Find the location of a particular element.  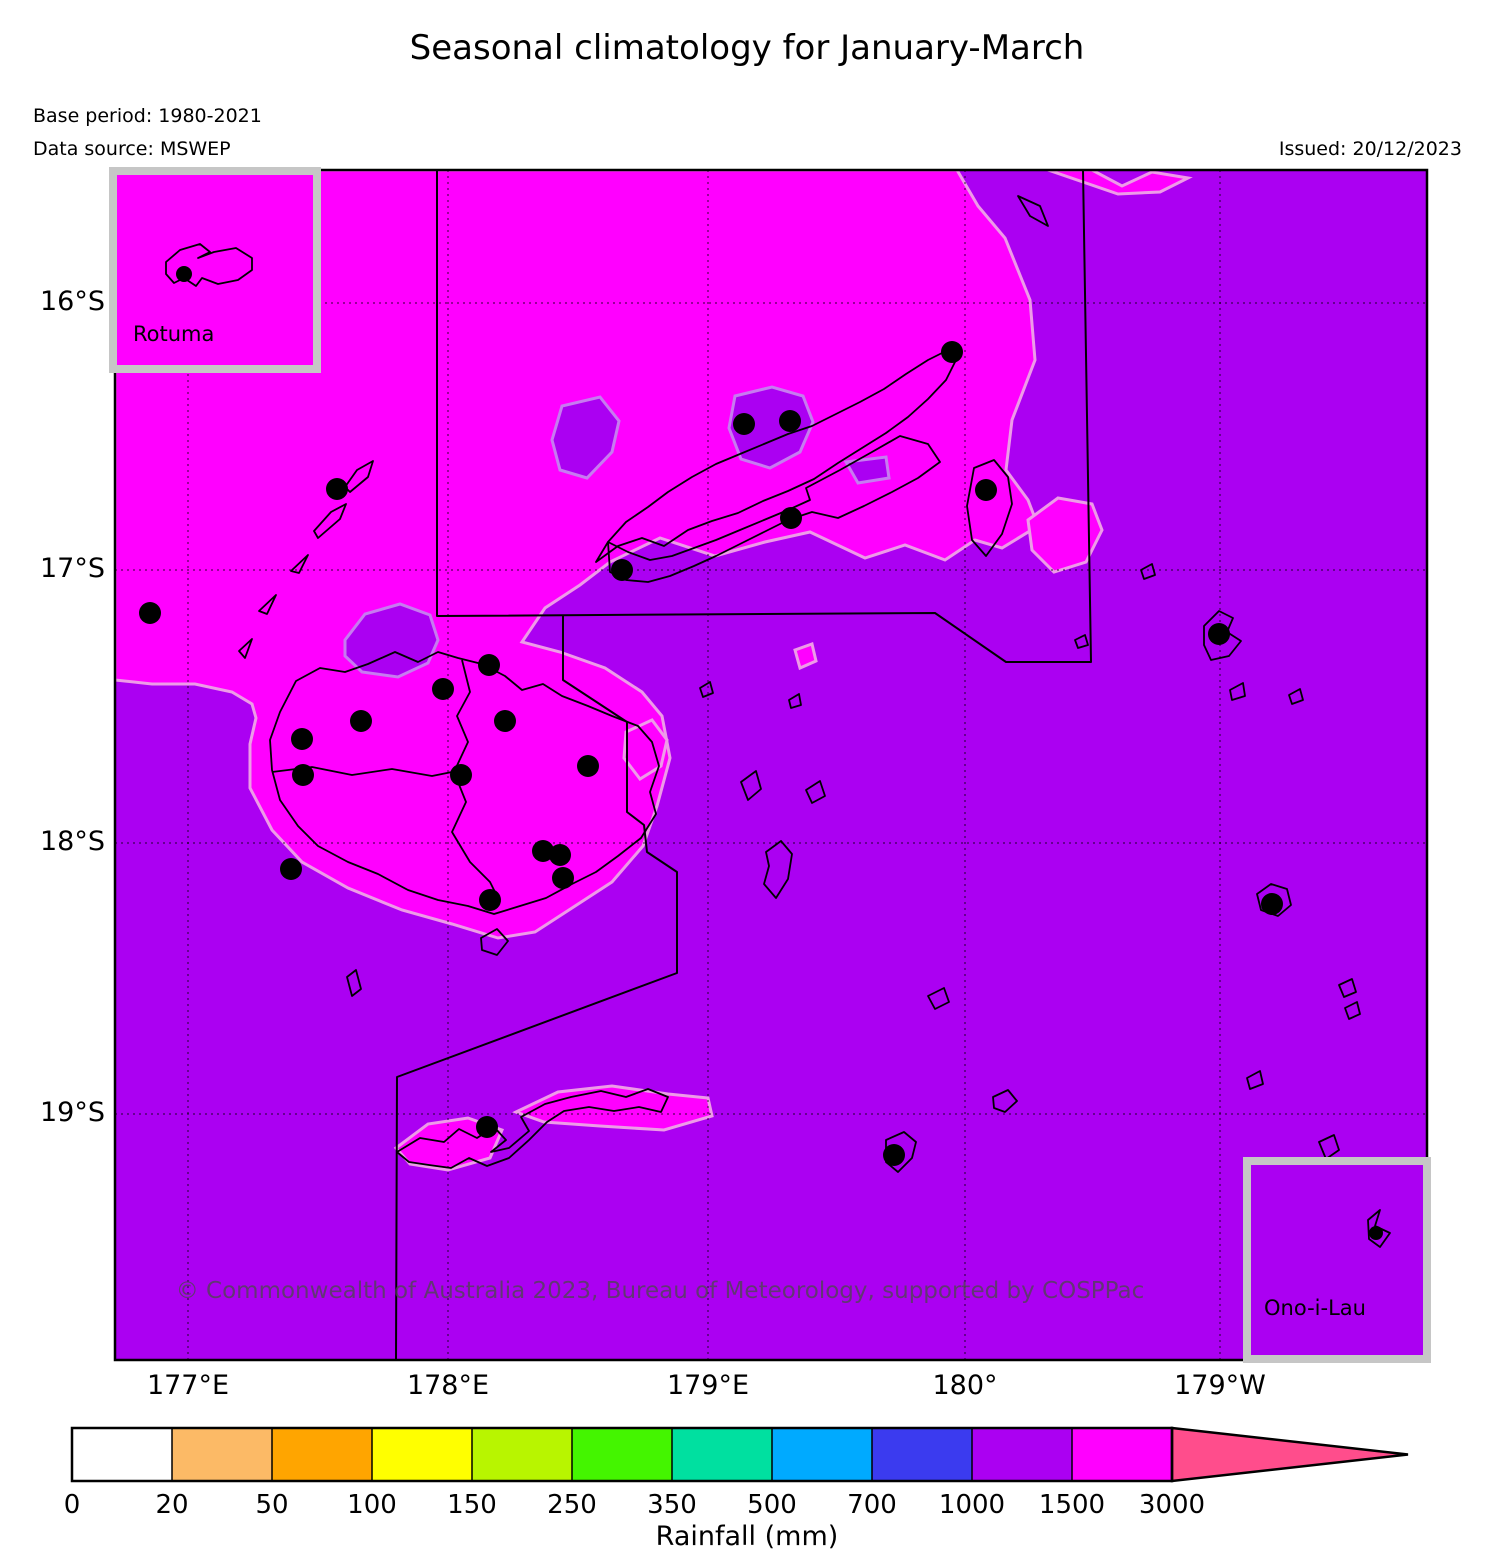

inset-rotuma is located at coordinates (215, 270).